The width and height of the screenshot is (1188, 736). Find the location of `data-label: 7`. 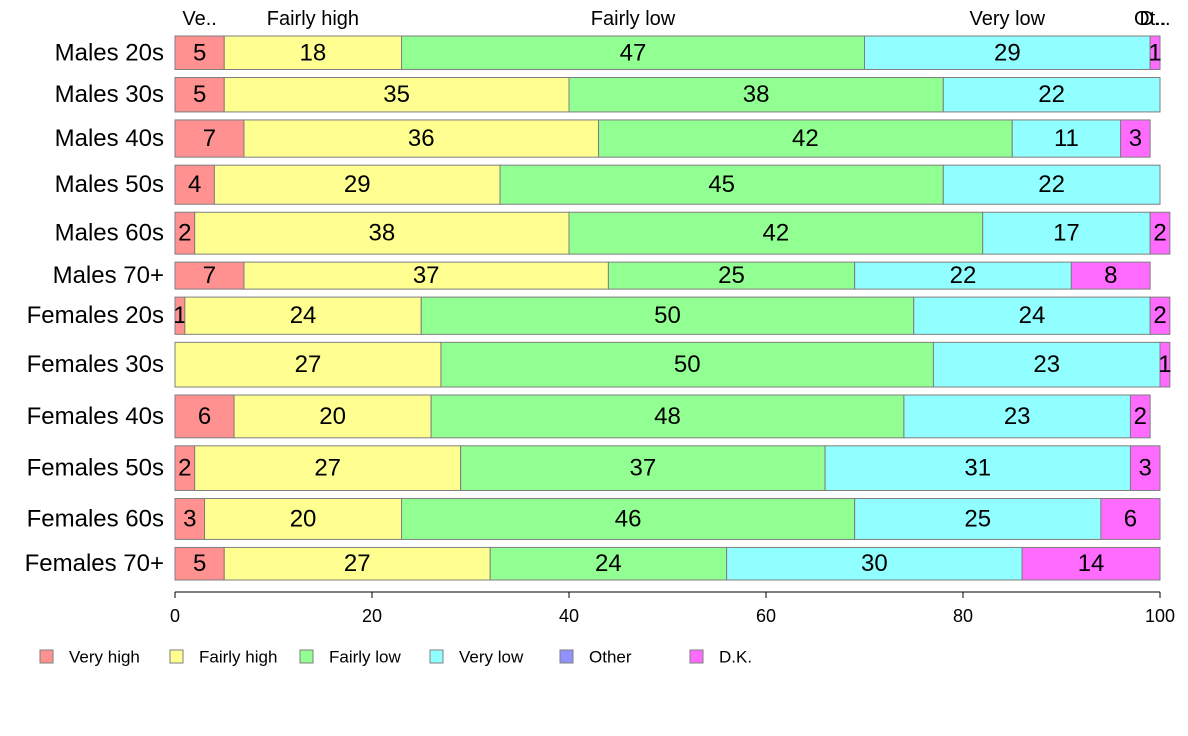

data-label: 7 is located at coordinates (209, 275).